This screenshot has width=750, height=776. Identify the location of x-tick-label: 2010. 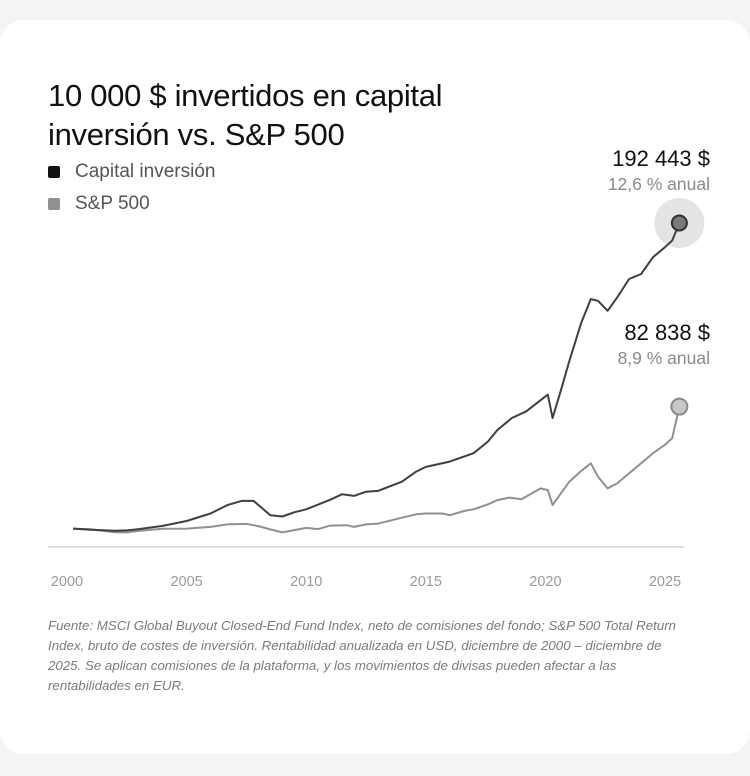
(306, 582).